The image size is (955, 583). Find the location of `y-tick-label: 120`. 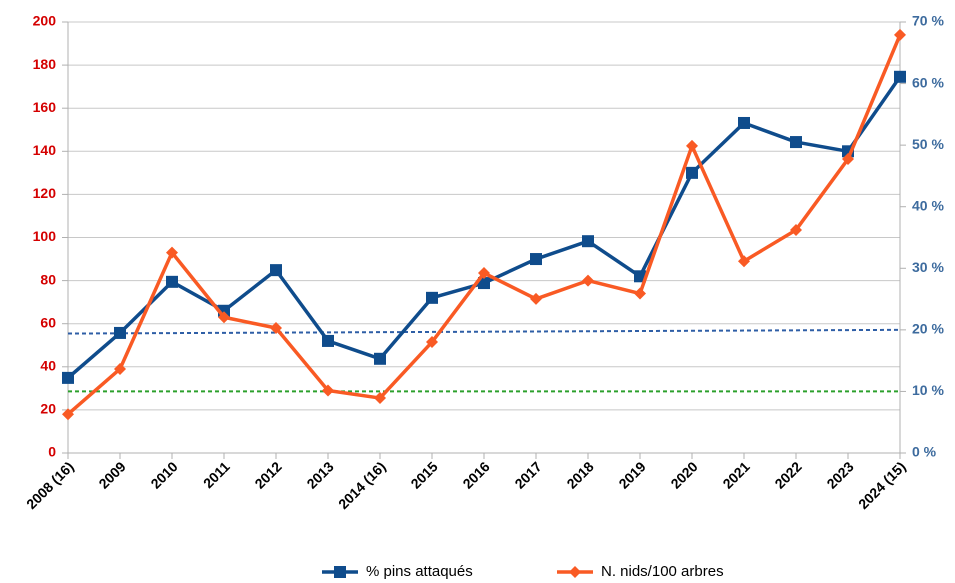

y-tick-label: 120 is located at coordinates (45, 193).